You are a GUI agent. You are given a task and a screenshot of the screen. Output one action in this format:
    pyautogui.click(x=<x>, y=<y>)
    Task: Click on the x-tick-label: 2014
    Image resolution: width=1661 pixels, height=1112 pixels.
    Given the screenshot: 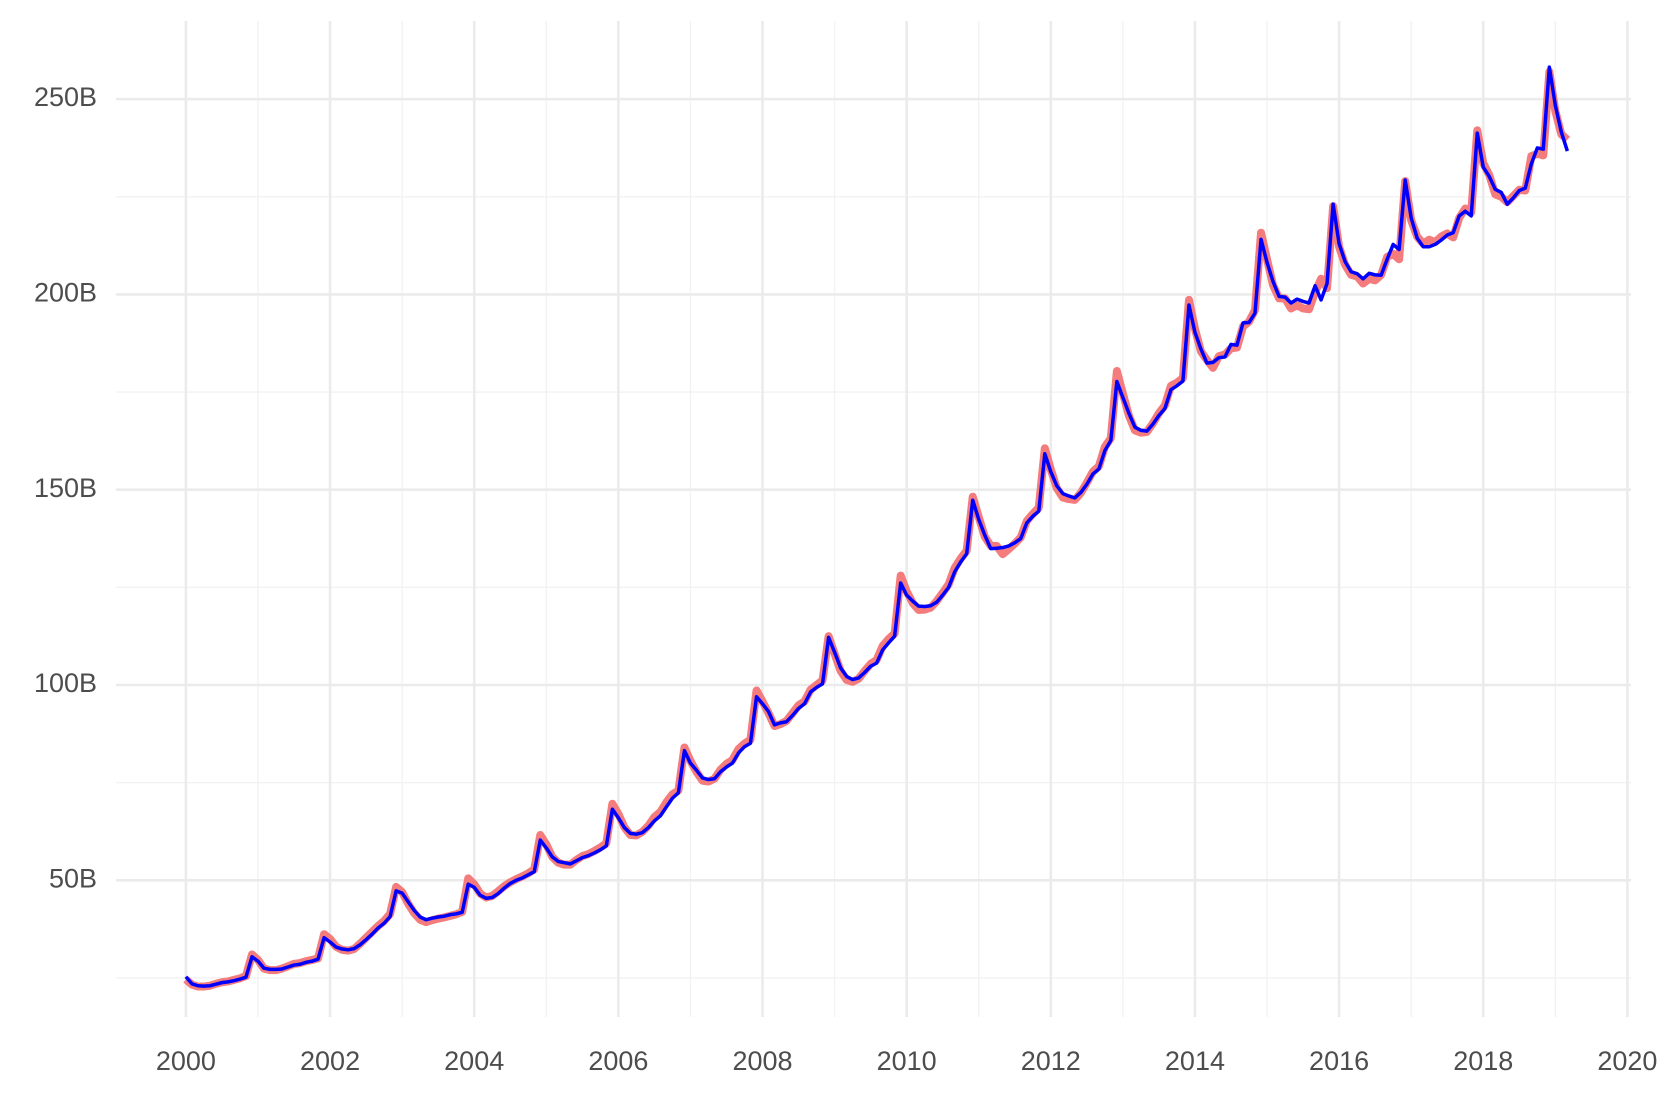 What is the action you would take?
    pyautogui.click(x=1195, y=1061)
    